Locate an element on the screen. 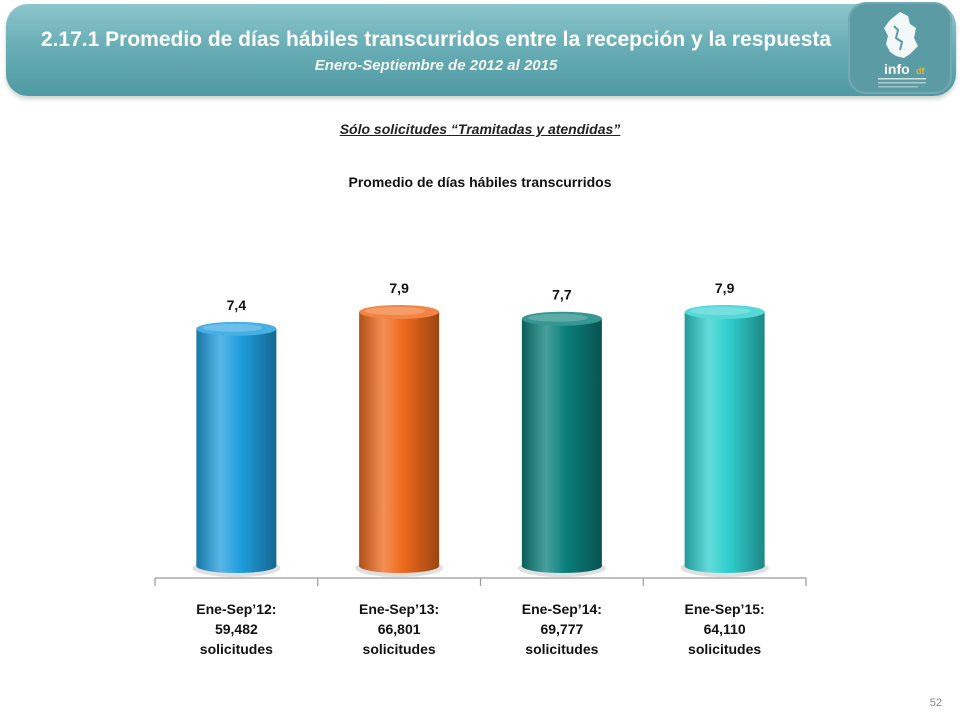 The width and height of the screenshot is (960, 720). chart-title: Promedio de días hábiles transcurridos is located at coordinates (480, 182).